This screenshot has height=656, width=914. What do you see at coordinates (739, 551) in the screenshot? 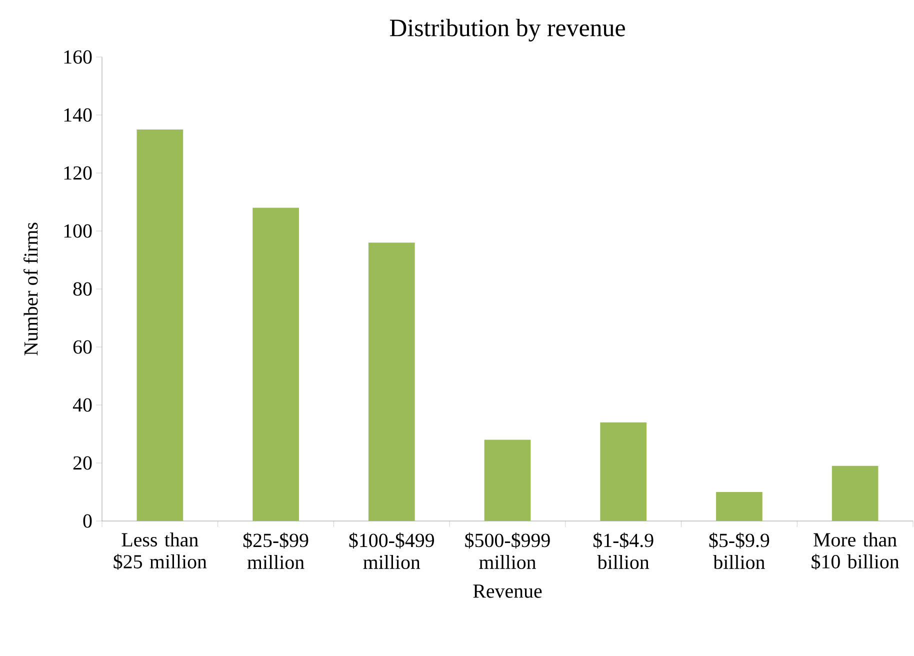
I see `x-tick-label: $5-$9.9 billion` at bounding box center [739, 551].